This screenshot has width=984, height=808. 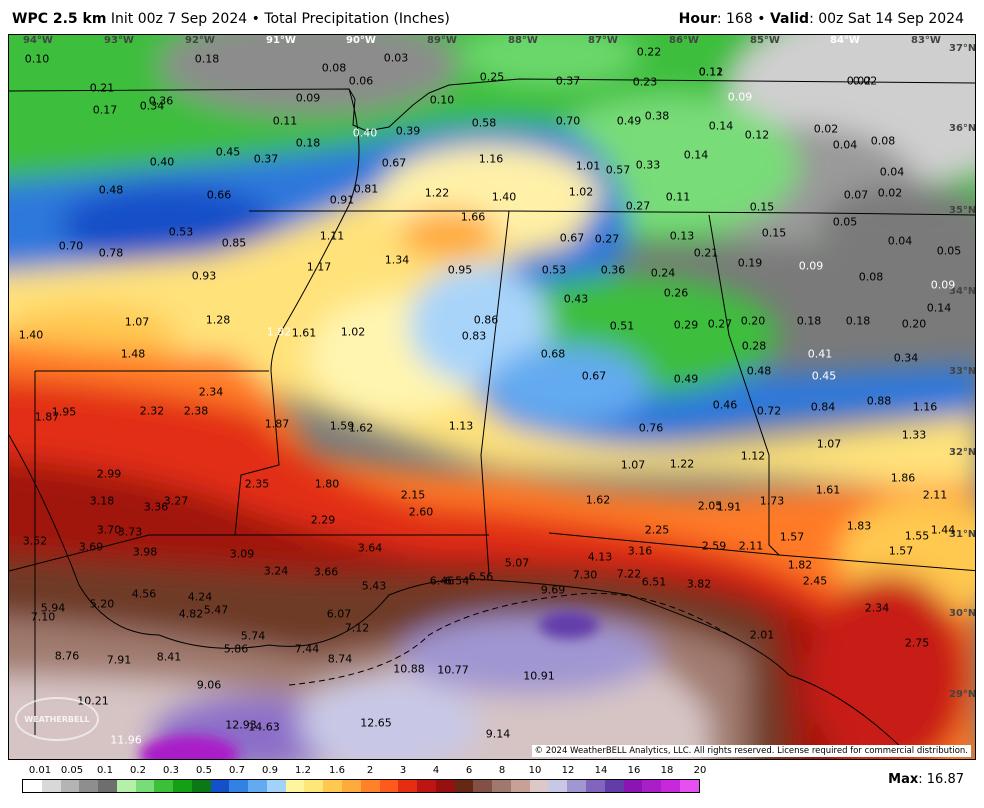 What do you see at coordinates (962, 452) in the screenshot?
I see `lat-tick-32n: 32°N` at bounding box center [962, 452].